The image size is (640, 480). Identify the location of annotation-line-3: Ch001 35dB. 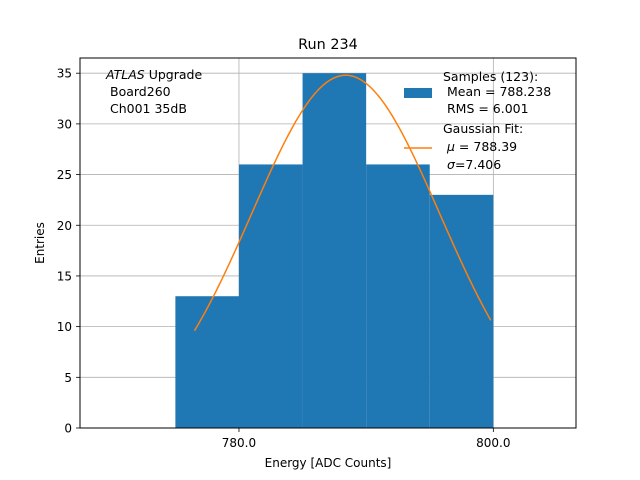
(148, 108).